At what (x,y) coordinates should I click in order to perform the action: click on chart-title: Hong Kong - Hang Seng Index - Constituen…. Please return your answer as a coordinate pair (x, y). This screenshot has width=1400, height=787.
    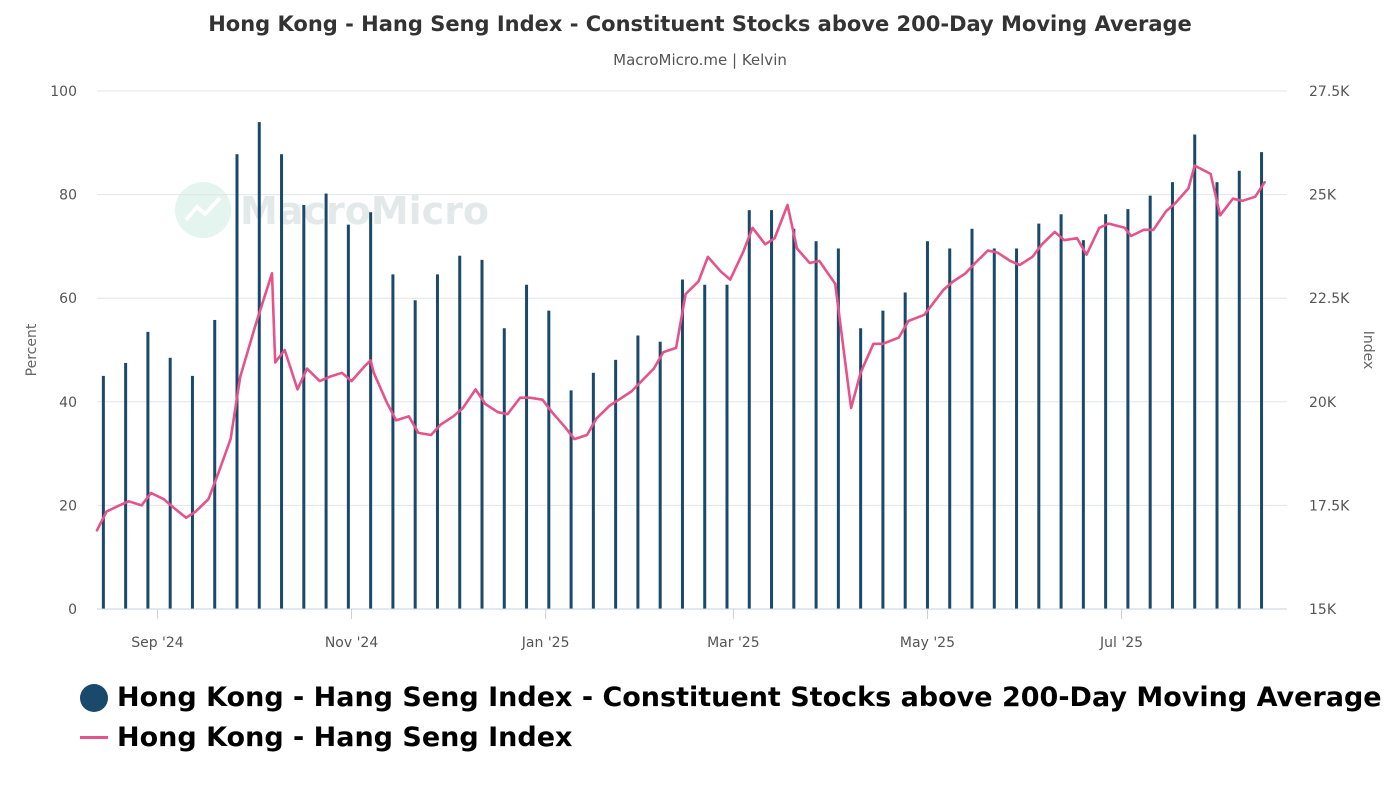
    Looking at the image, I should click on (700, 24).